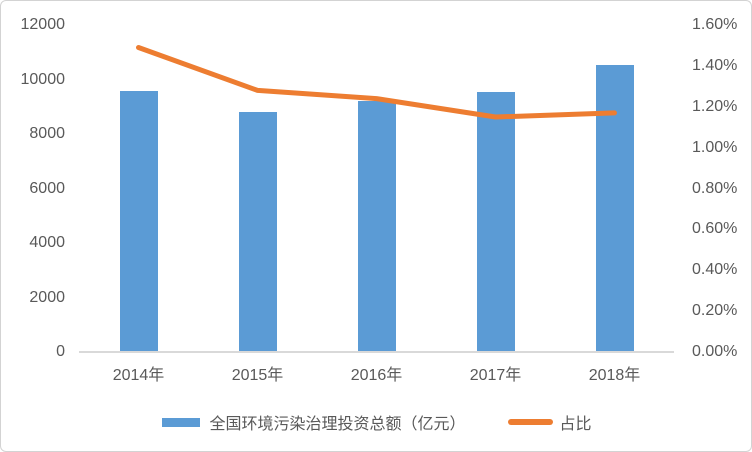 This screenshot has width=752, height=452. What do you see at coordinates (337, 424) in the screenshot?
I see `legend-label: 全国环境污染治理投资总额（亿元）` at bounding box center [337, 424].